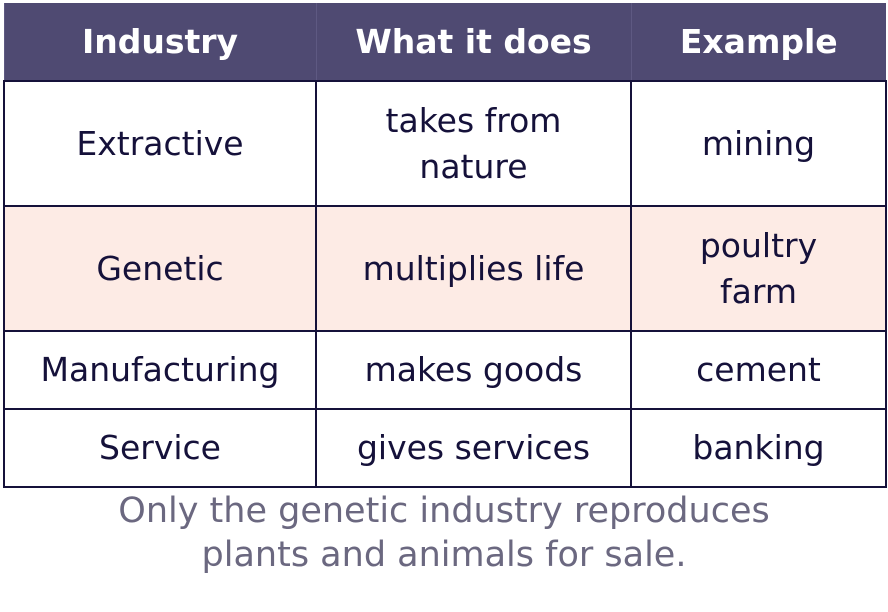 The width and height of the screenshot is (888, 612). What do you see at coordinates (160, 448) in the screenshot?
I see `table-cell: Service` at bounding box center [160, 448].